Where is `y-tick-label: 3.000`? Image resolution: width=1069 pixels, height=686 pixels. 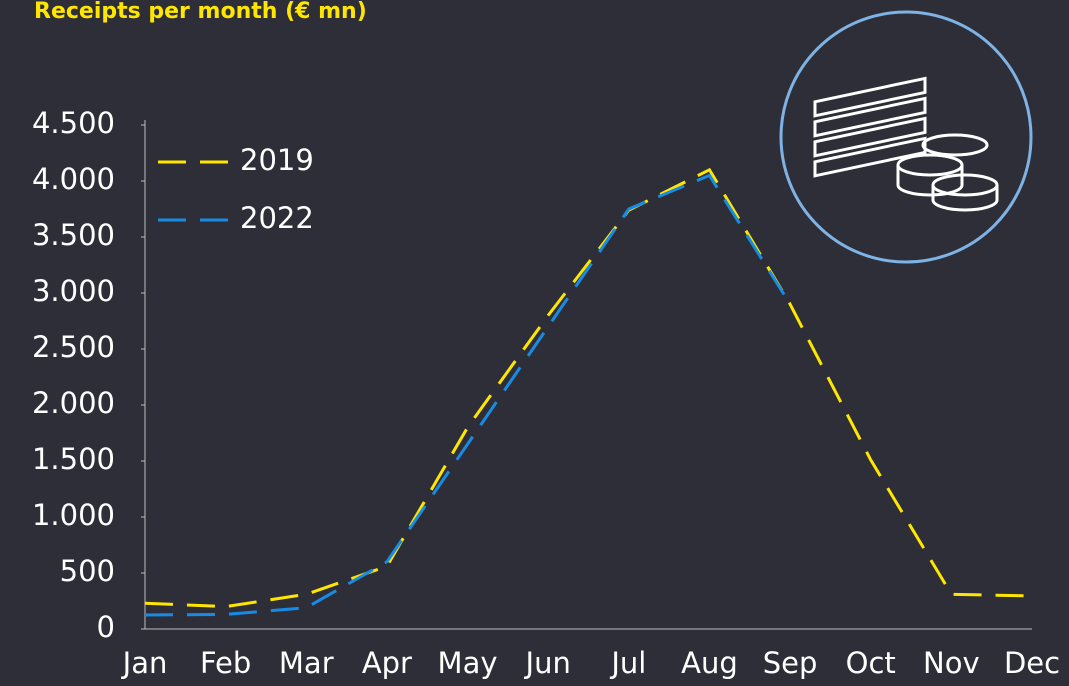 y-tick-label: 3.000 is located at coordinates (73, 291).